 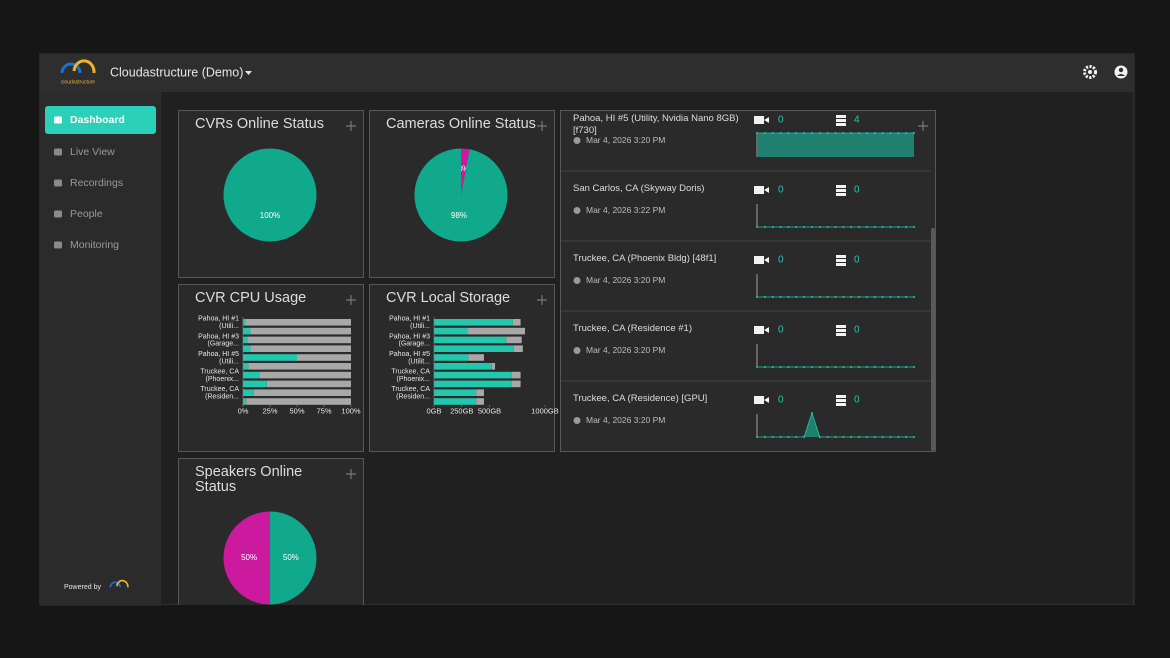 What do you see at coordinates (219, 372) in the screenshot?
I see `category-label: Truckee, CA` at bounding box center [219, 372].